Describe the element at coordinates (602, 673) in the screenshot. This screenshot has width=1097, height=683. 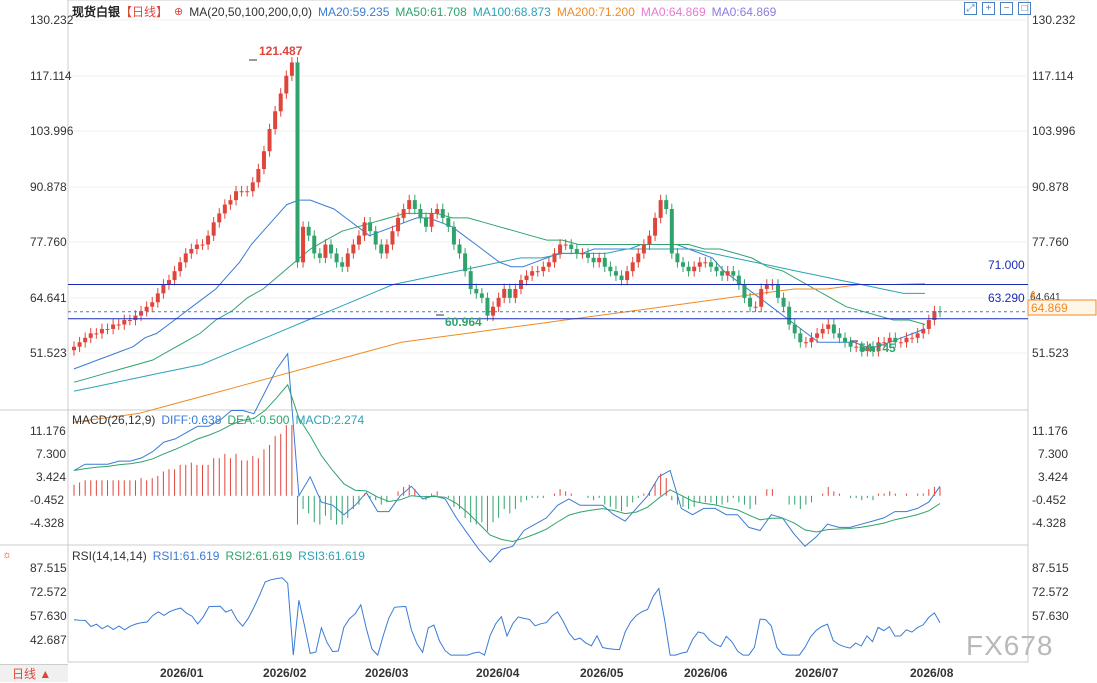
I see `x-tick: 2026/05` at that location.